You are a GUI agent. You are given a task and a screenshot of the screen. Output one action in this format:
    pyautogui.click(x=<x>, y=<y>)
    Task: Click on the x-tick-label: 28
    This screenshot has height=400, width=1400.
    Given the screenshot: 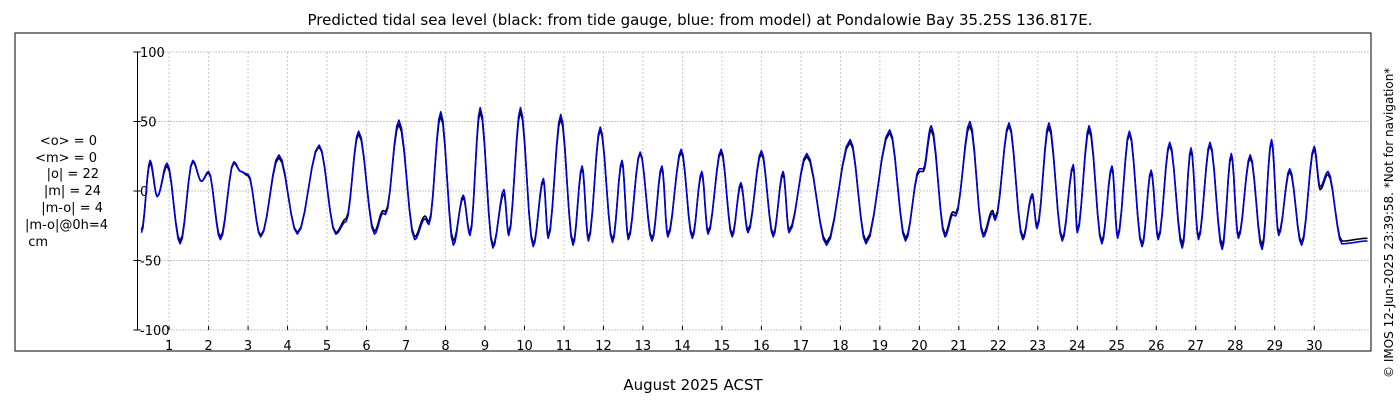 What is the action you would take?
    pyautogui.click(x=1235, y=346)
    